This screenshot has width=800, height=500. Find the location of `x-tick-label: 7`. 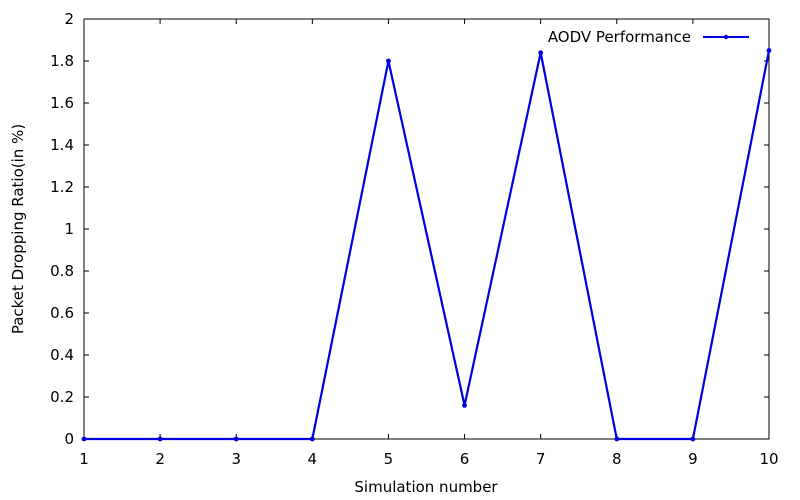

x-tick-label: 7 is located at coordinates (541, 459).